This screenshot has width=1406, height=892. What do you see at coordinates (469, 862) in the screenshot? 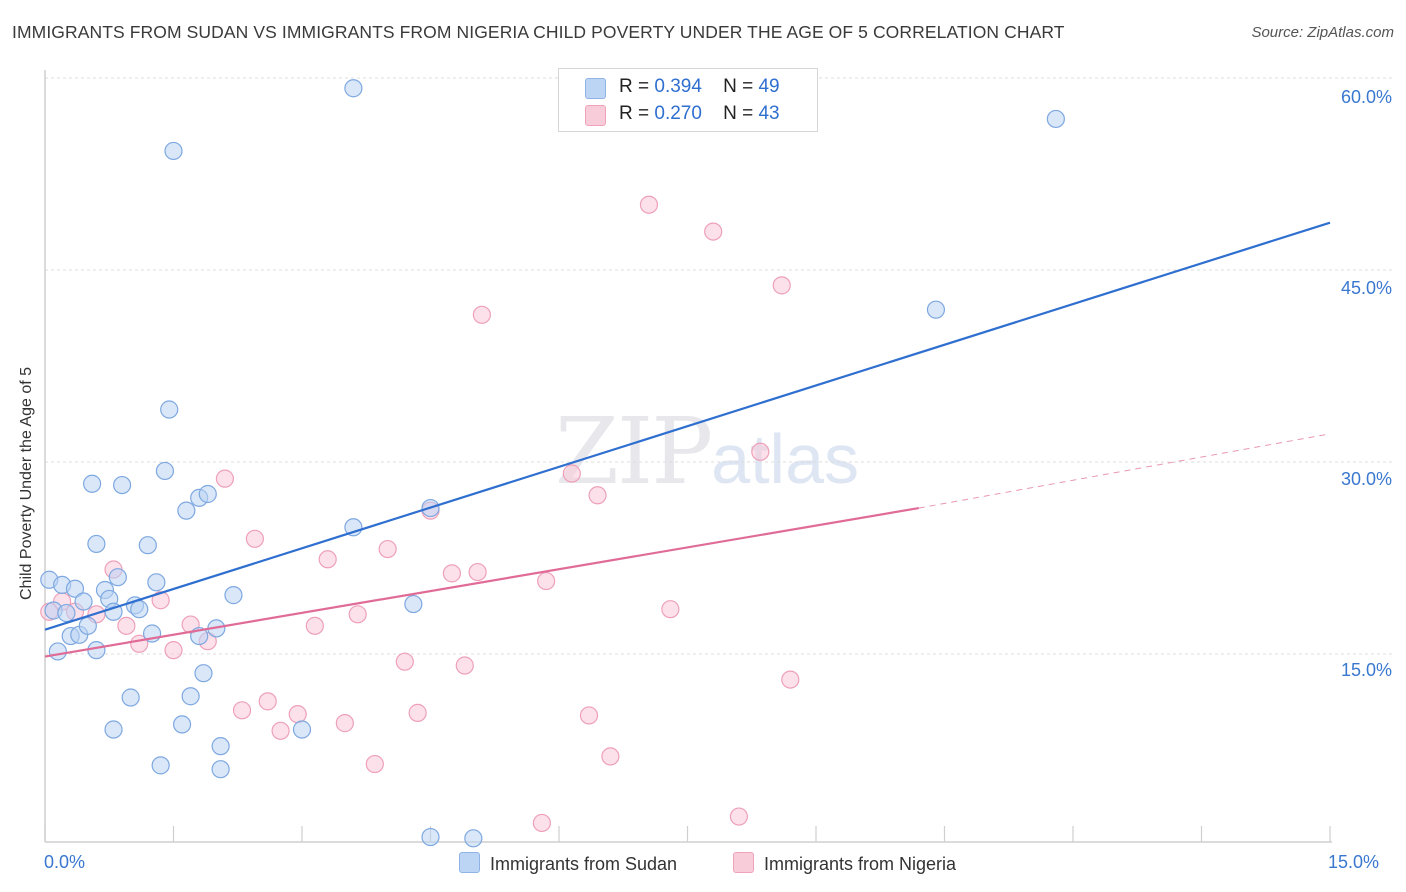
I see `bottom-sudan-swatch` at bounding box center [469, 862].